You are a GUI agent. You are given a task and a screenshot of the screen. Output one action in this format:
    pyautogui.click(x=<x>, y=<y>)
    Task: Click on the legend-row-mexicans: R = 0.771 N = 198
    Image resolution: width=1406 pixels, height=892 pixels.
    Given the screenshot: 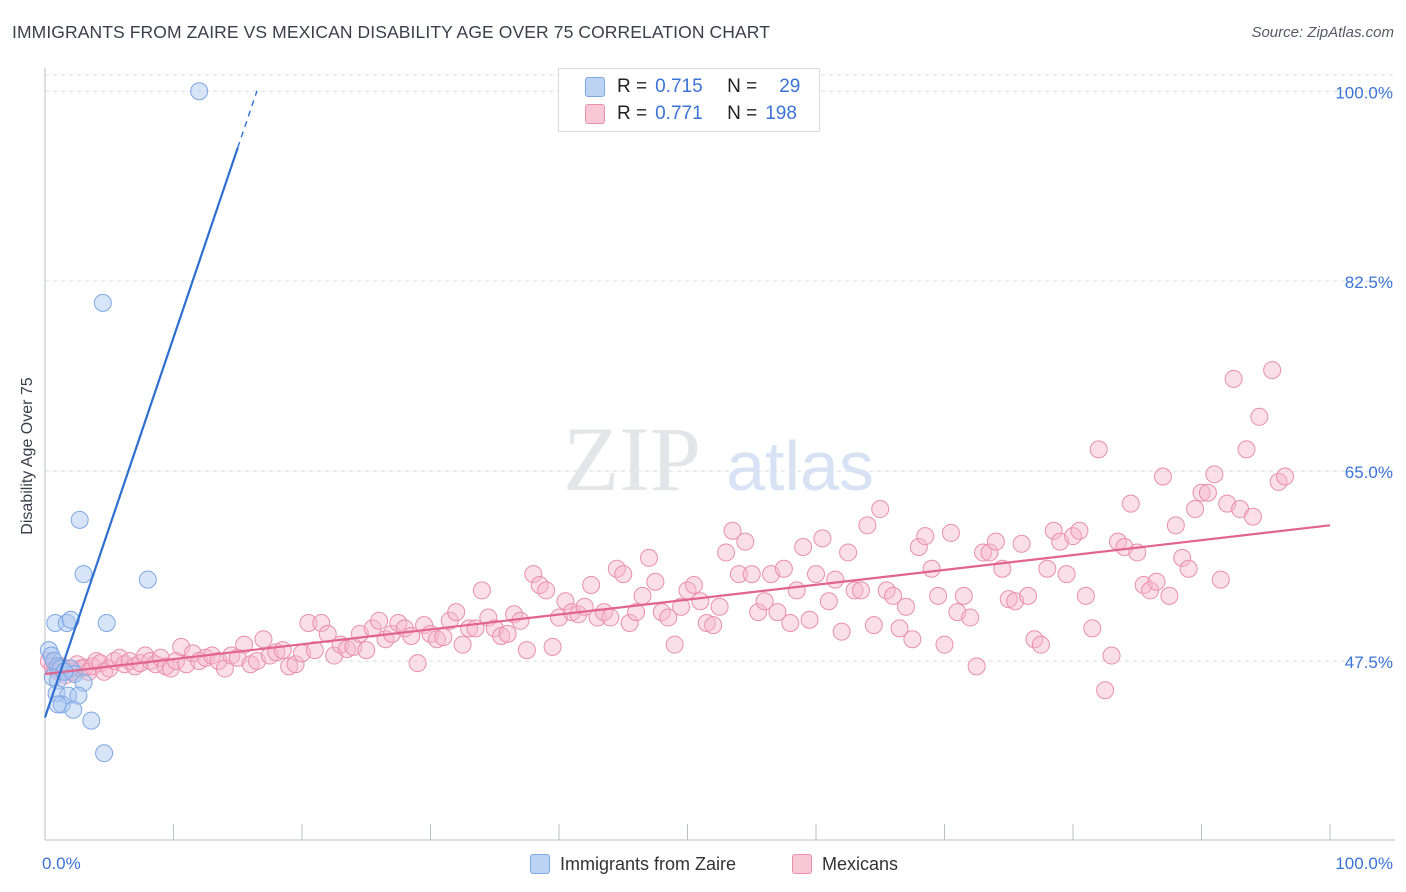 What is the action you would take?
    pyautogui.click(x=691, y=114)
    